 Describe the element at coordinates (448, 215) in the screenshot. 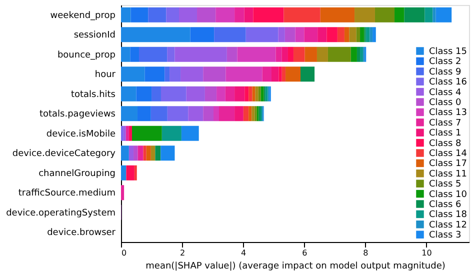

I see `legend-label: Class 18` at that location.